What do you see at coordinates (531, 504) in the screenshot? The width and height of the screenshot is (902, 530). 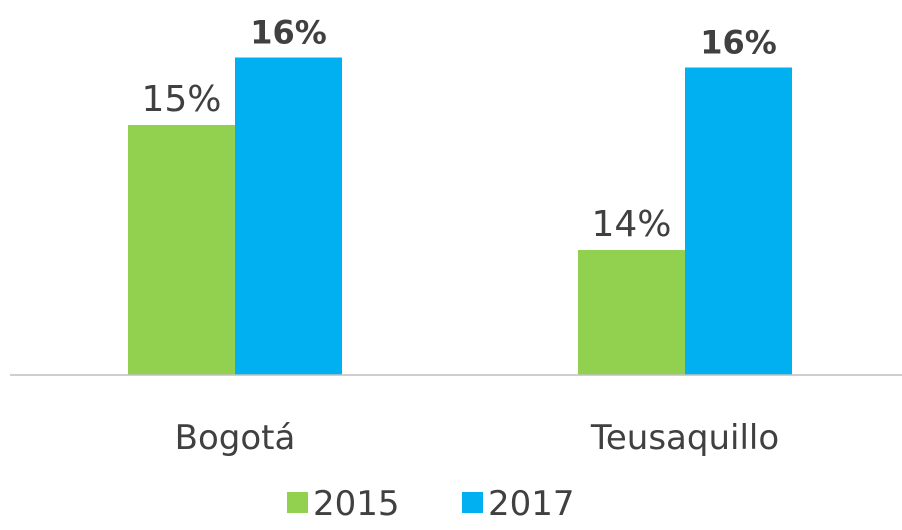 I see `legend-label: 2017` at bounding box center [531, 504].